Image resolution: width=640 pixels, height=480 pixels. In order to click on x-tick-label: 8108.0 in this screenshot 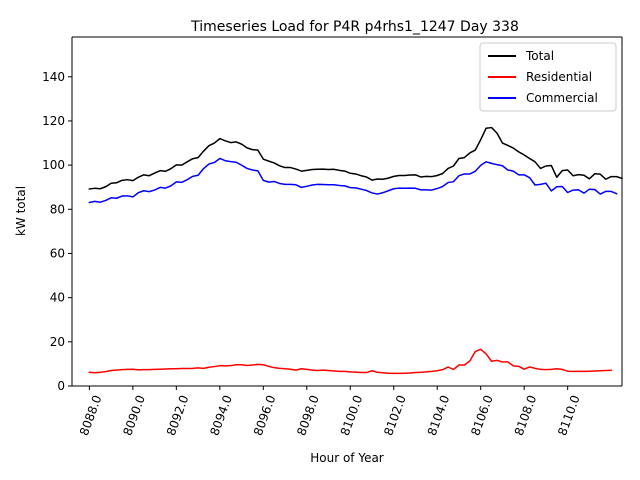, I will do `click(526, 415)`.